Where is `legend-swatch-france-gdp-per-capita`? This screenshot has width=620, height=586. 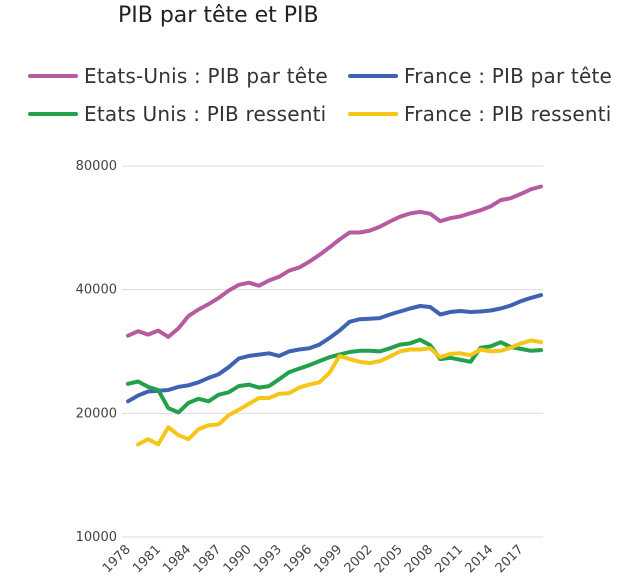
legend-swatch-france-gdp-per-capita is located at coordinates (373, 76).